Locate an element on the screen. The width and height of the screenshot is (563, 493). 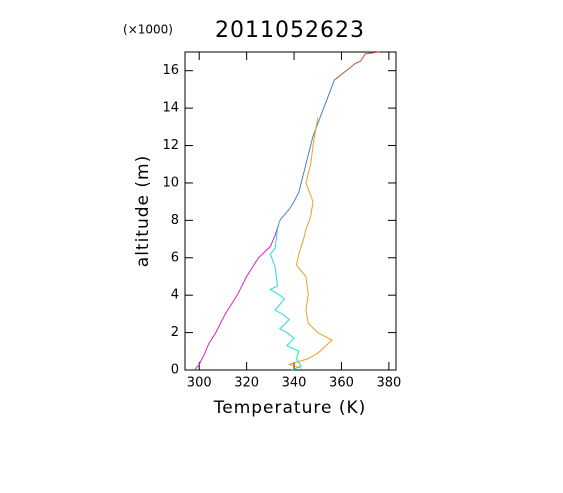
y-axis-title: altitude (m) is located at coordinates (143, 211).